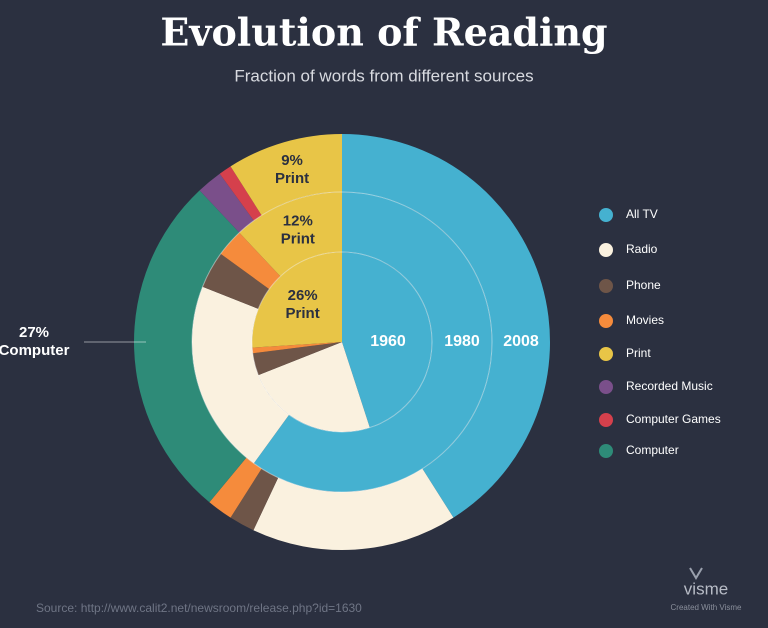  What do you see at coordinates (303, 295) in the screenshot?
I see `value-label: 26%` at bounding box center [303, 295].